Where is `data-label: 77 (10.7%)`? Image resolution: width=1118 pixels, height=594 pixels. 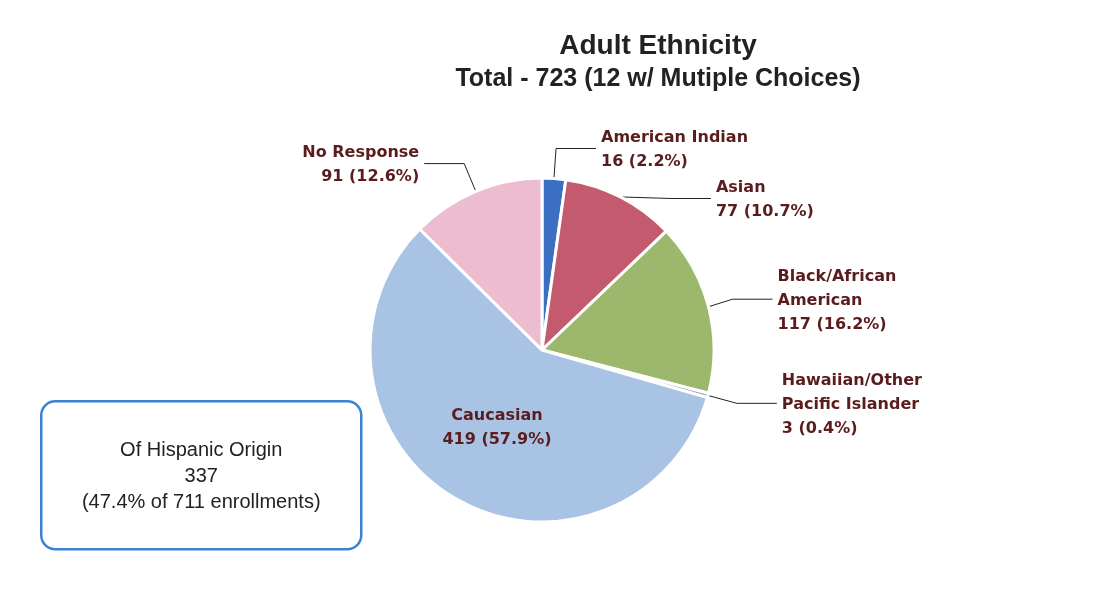
data-label: 77 (10.7%) is located at coordinates (764, 210).